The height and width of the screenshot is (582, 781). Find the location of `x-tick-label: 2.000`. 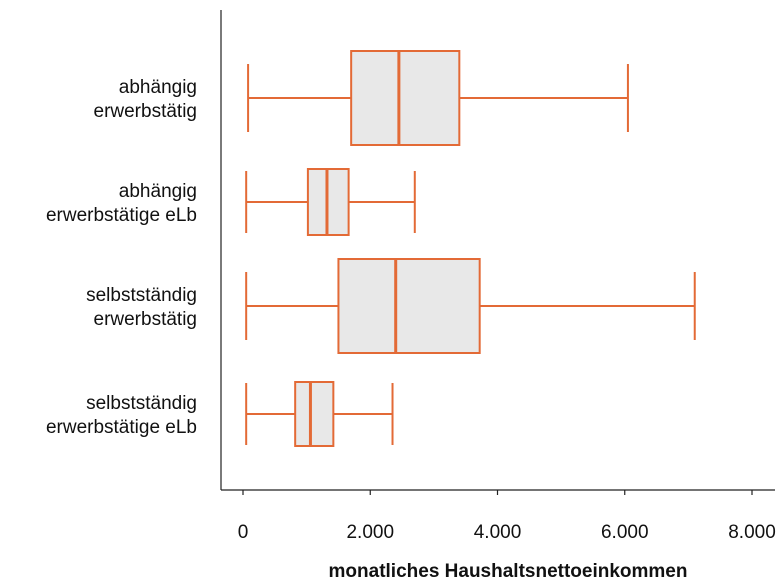

x-tick-label: 2.000 is located at coordinates (370, 532).